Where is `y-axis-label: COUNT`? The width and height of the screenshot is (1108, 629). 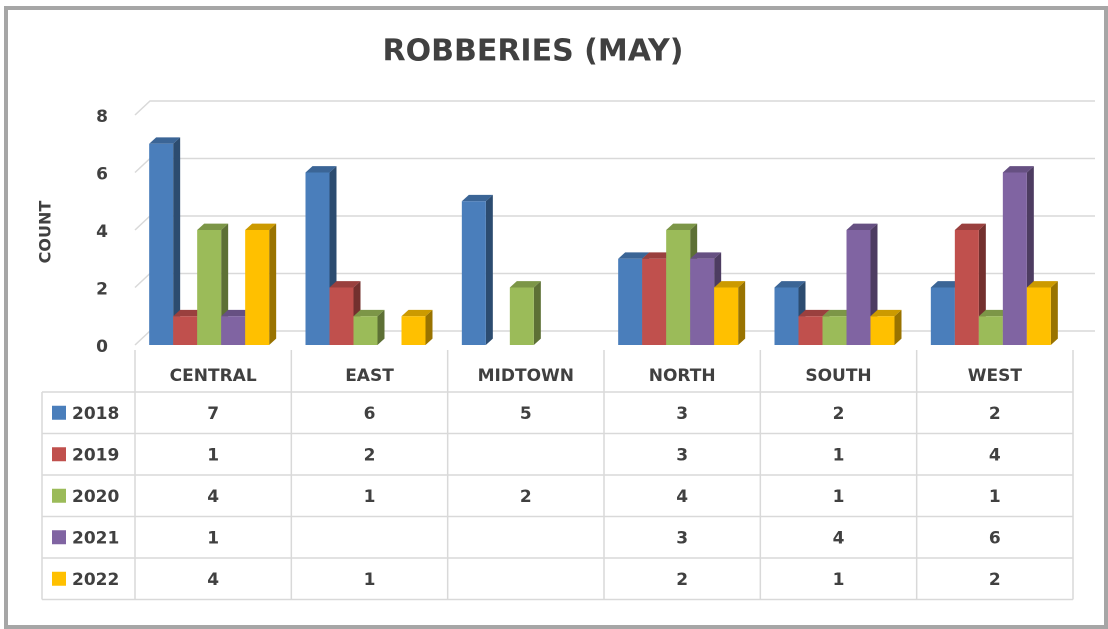 y-axis-label: COUNT is located at coordinates (45, 232).